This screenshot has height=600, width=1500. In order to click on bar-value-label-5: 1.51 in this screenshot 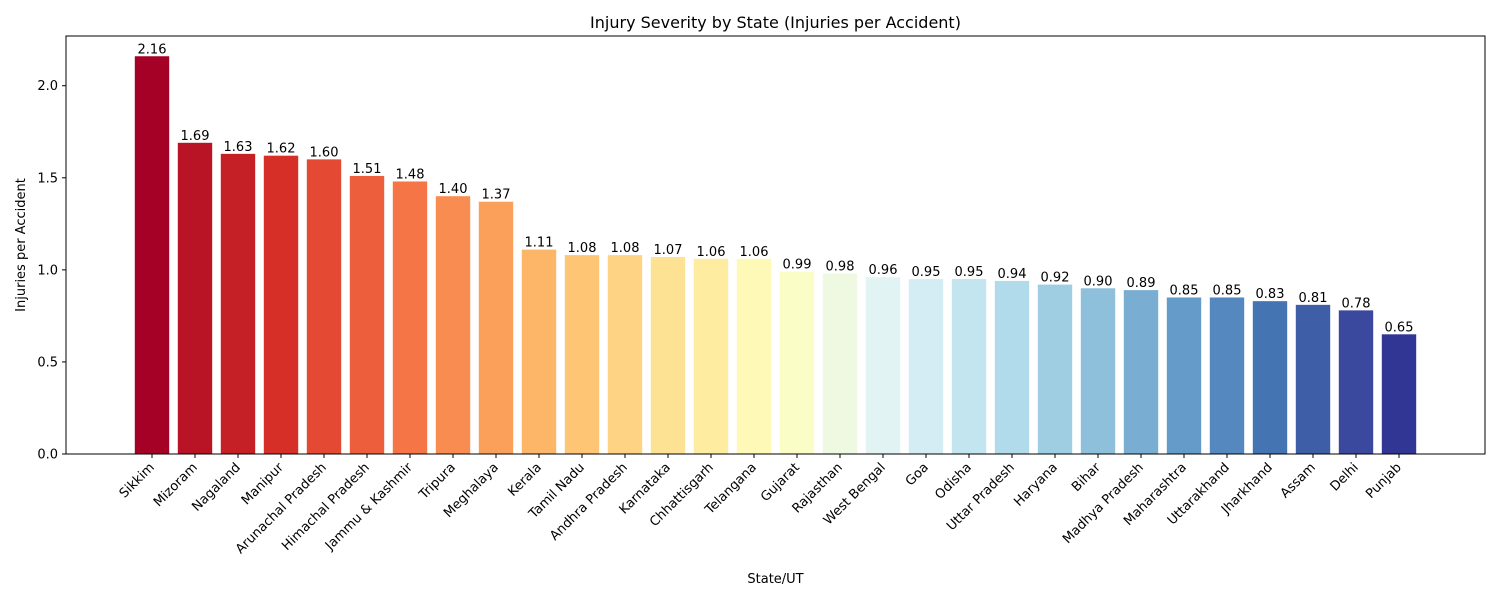, I will do `click(367, 169)`.